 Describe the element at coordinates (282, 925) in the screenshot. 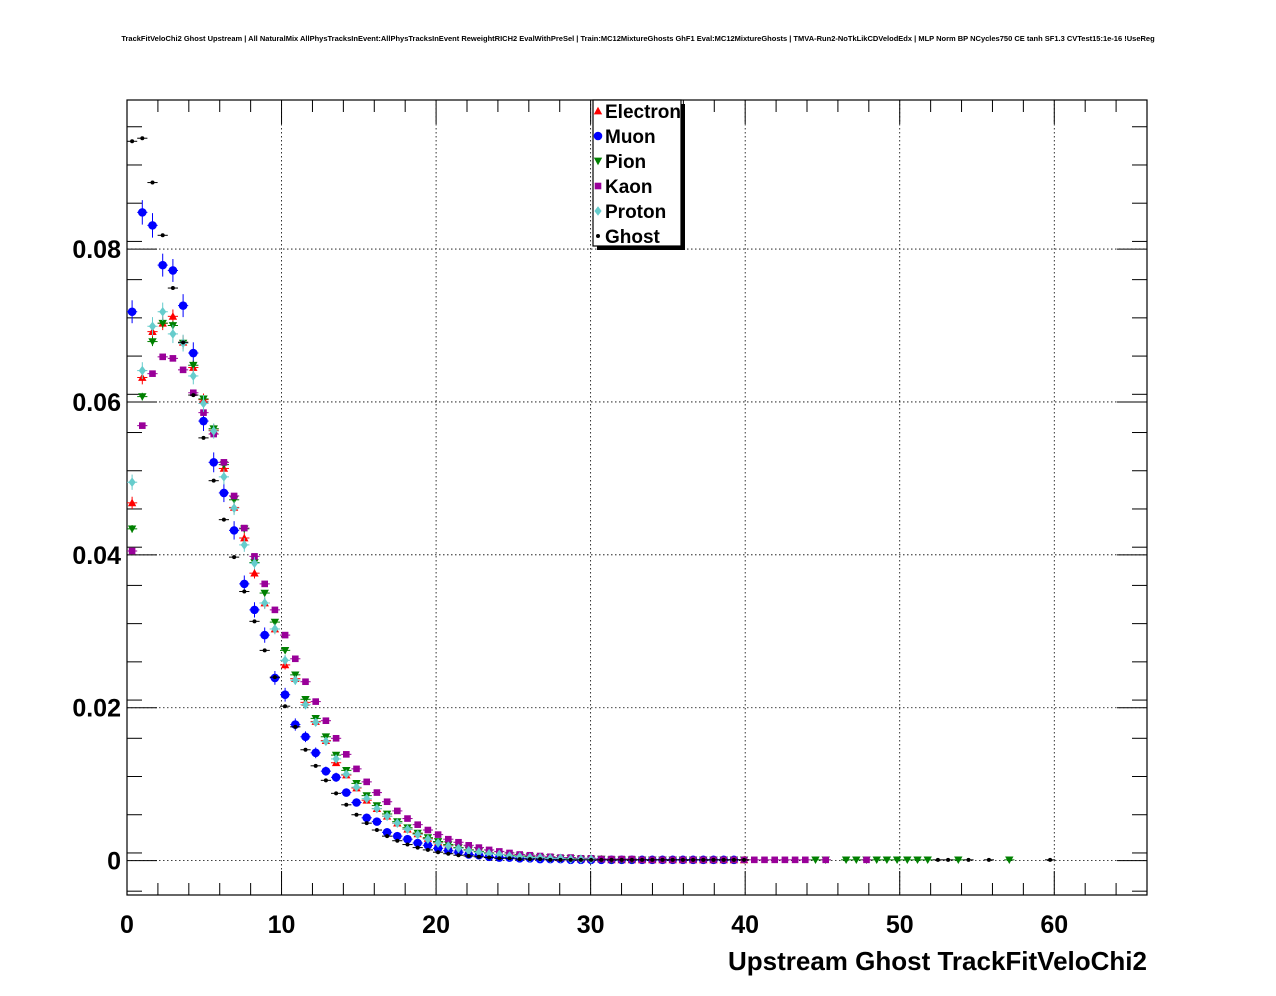

I see `x-tick-label: 10` at that location.